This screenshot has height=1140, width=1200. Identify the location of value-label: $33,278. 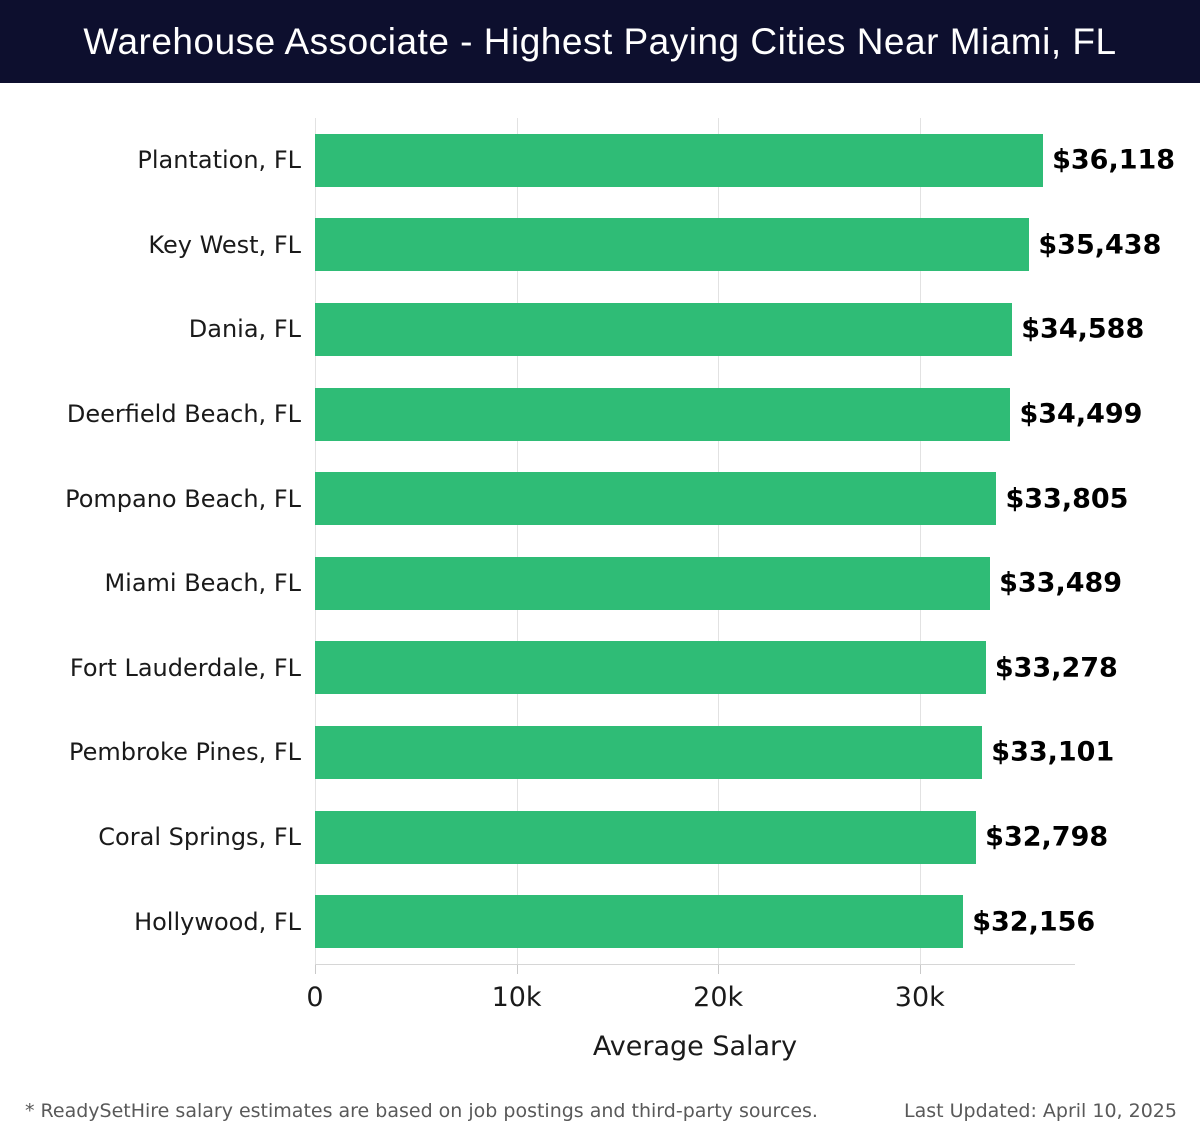
(1056, 668).